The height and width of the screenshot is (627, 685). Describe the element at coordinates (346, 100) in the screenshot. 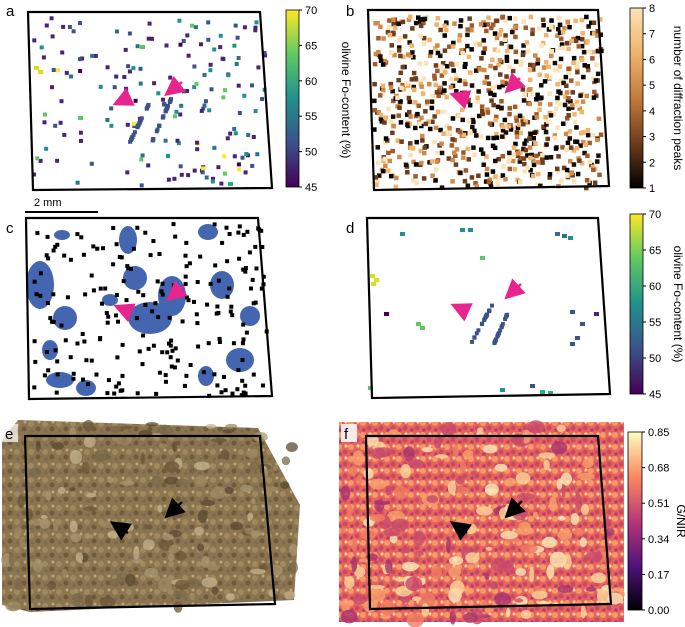

I see `colorbar-a-label: olivine Fo-content (%)` at that location.